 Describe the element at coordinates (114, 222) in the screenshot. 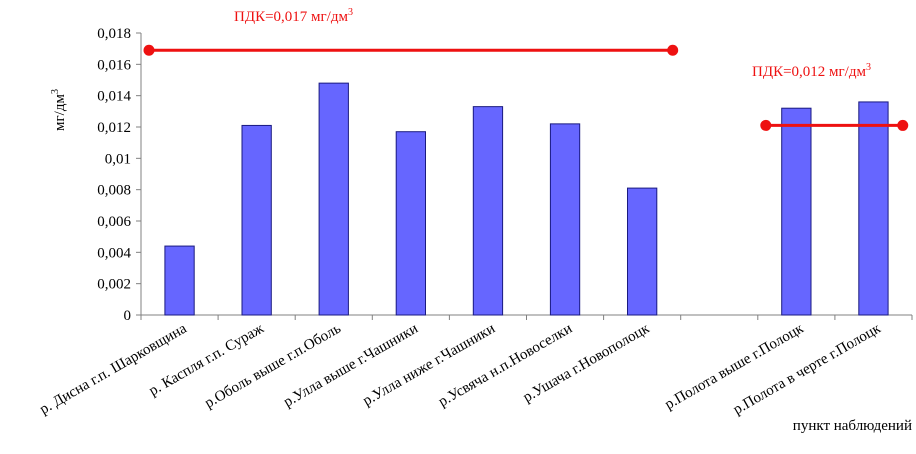

I see `y-tick-label: 0,006` at that location.